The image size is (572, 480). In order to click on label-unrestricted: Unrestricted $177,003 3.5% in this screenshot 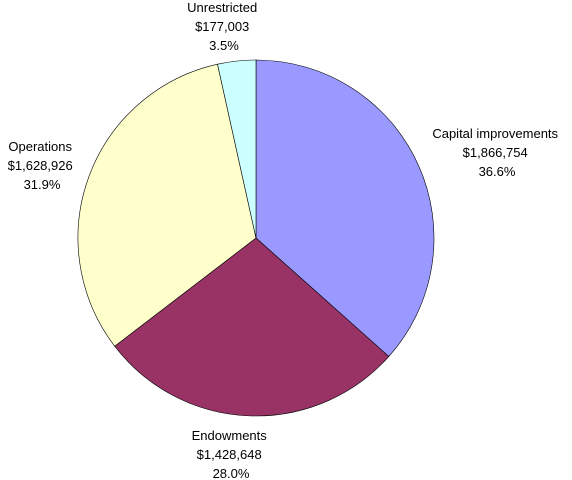, I will do `click(224, 26)`.